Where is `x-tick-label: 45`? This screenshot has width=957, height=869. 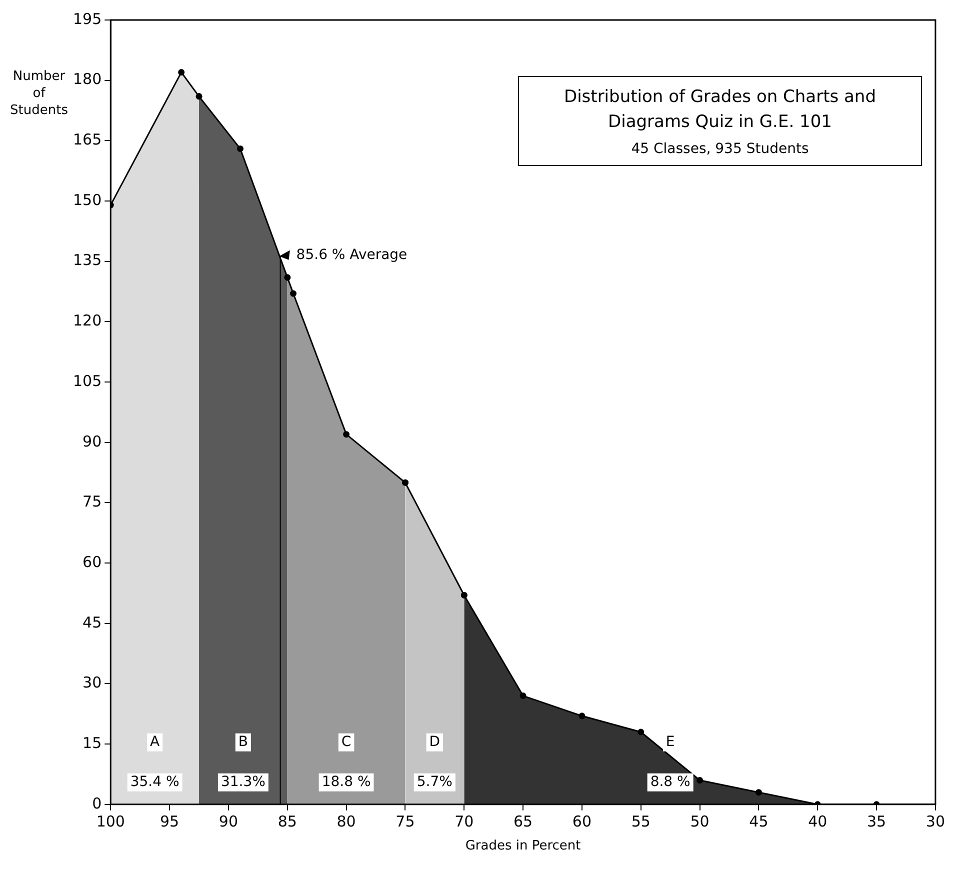
x-tick-label: 45 is located at coordinates (758, 821).